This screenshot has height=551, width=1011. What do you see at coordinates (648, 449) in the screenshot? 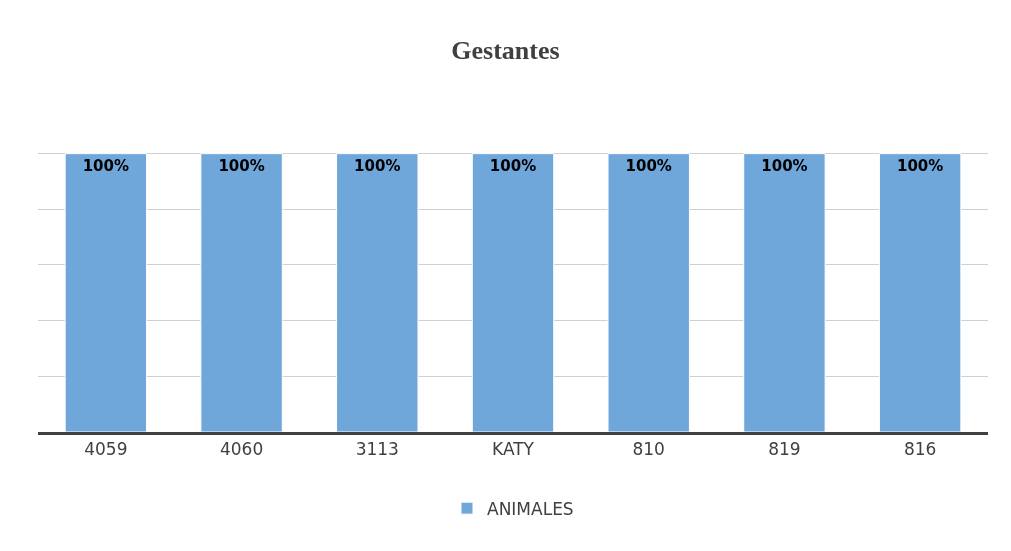
I see `x-tick-label: 810` at bounding box center [648, 449].